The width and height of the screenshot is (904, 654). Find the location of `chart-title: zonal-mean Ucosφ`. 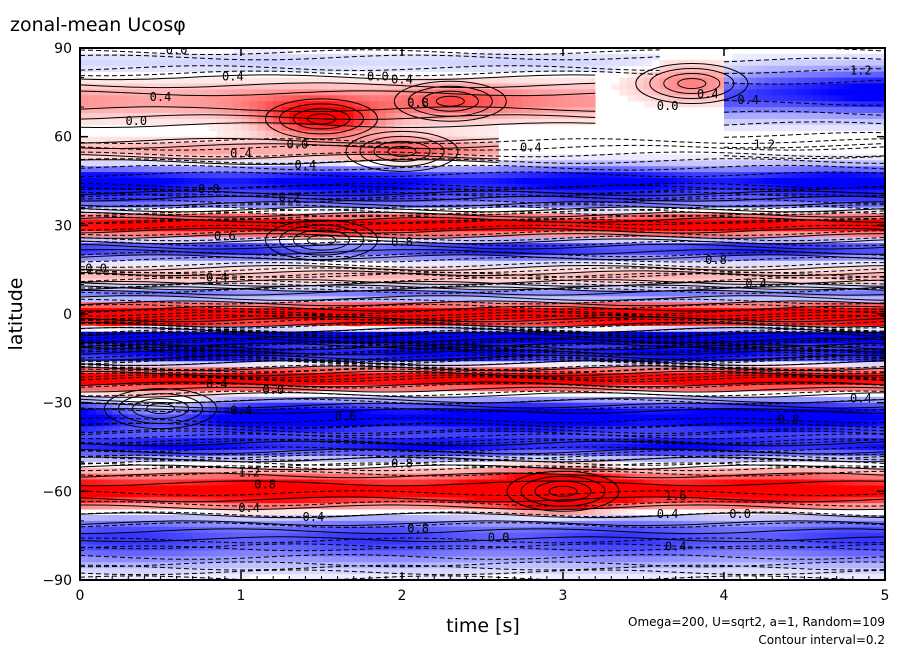

chart-title: zonal-mean Ucosφ is located at coordinates (98, 25).